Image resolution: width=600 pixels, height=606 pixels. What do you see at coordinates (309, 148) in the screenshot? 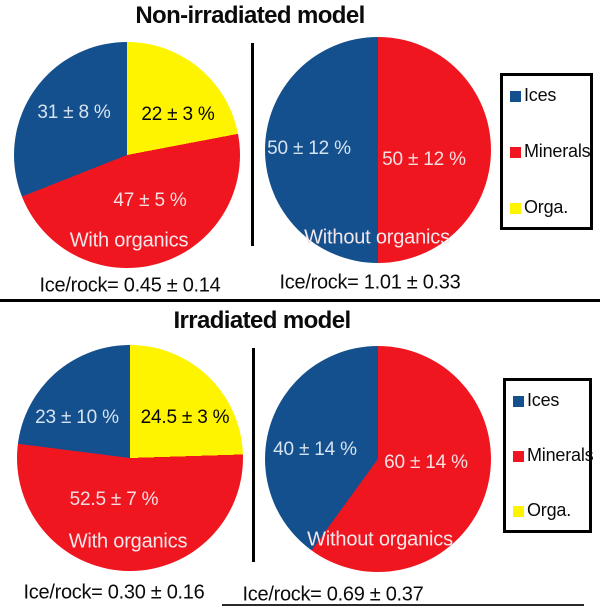
I see `pie-label-ices: 50 ± 12 %` at bounding box center [309, 148].